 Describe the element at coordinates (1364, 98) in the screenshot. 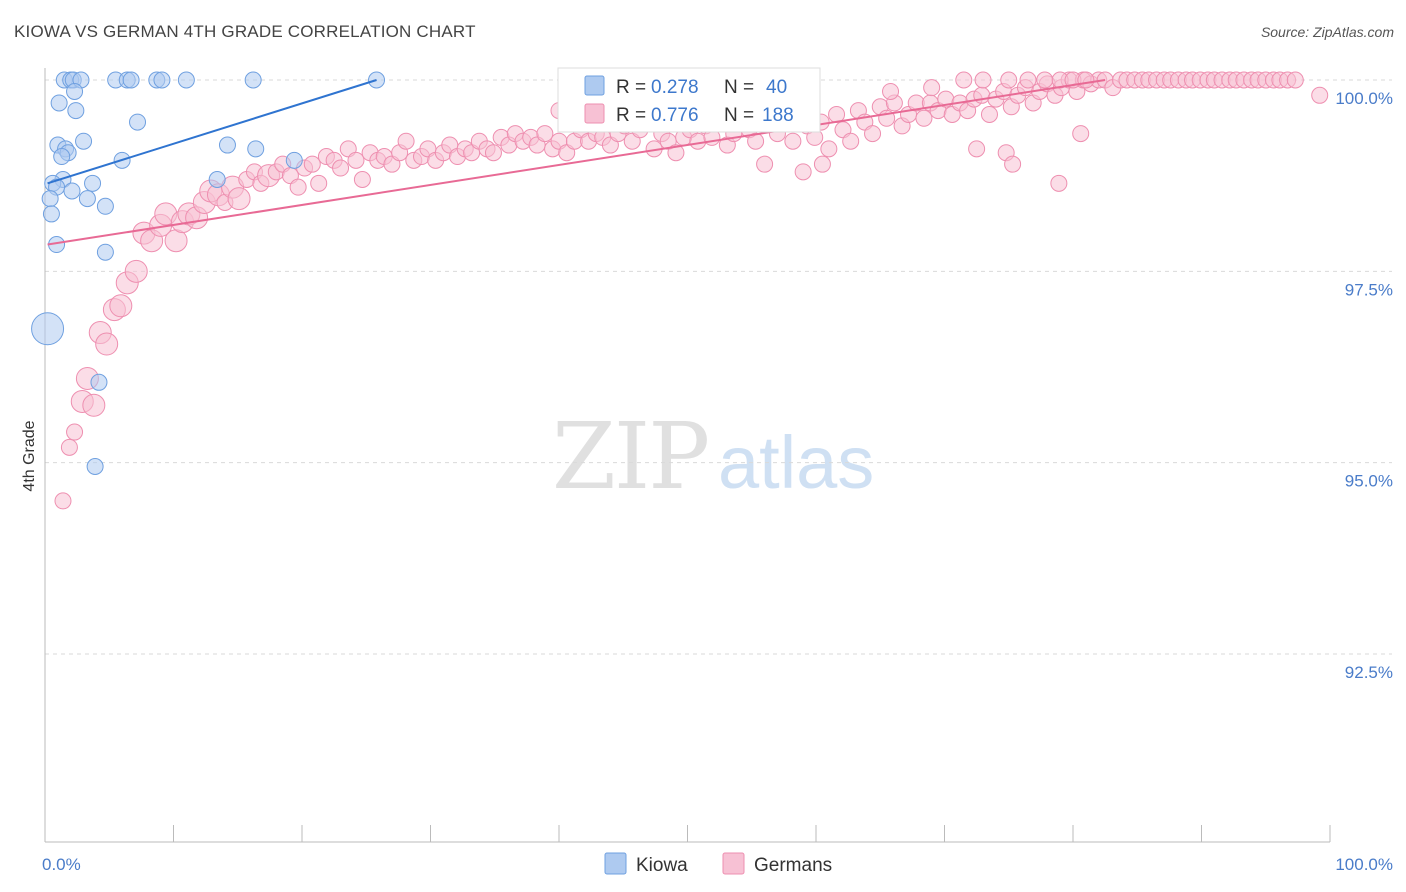

I see `y-tick-label-3: 100.0%` at that location.